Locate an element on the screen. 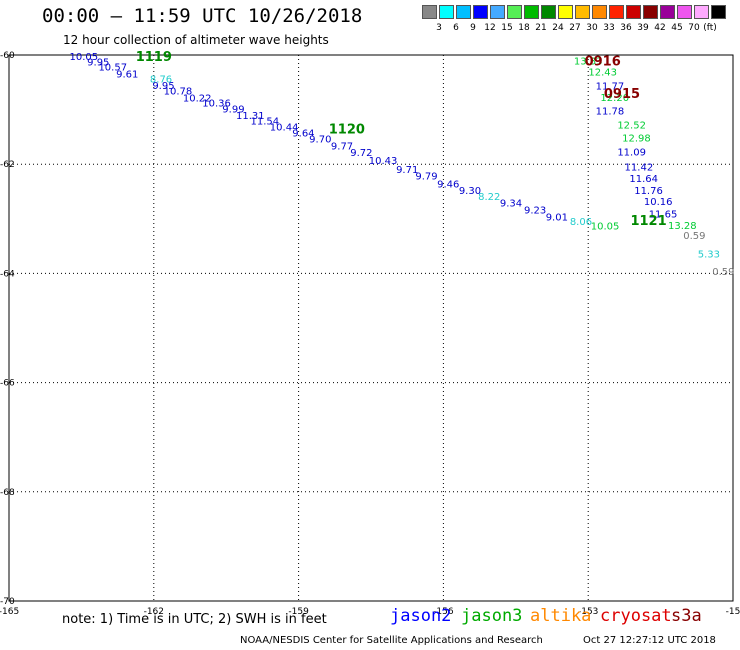 This screenshot has width=740, height=650. data-label: 10.57 is located at coordinates (112, 67).